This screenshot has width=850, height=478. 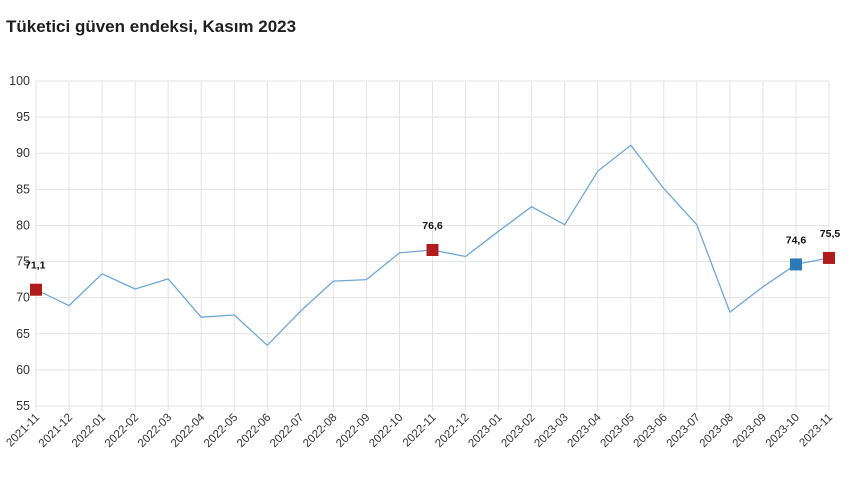 I want to click on x-tick-label: 2023-11, so click(x=816, y=431).